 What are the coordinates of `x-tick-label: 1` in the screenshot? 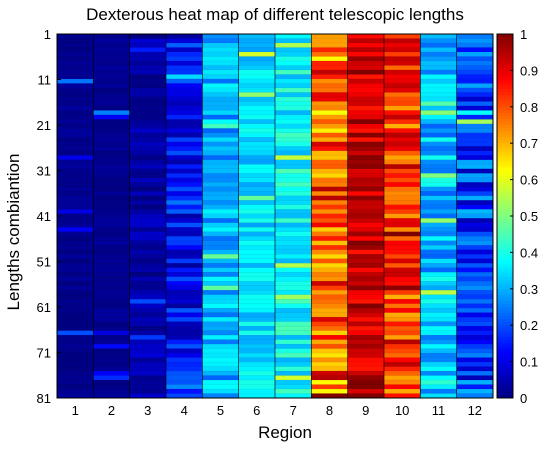 It's located at (75, 410).